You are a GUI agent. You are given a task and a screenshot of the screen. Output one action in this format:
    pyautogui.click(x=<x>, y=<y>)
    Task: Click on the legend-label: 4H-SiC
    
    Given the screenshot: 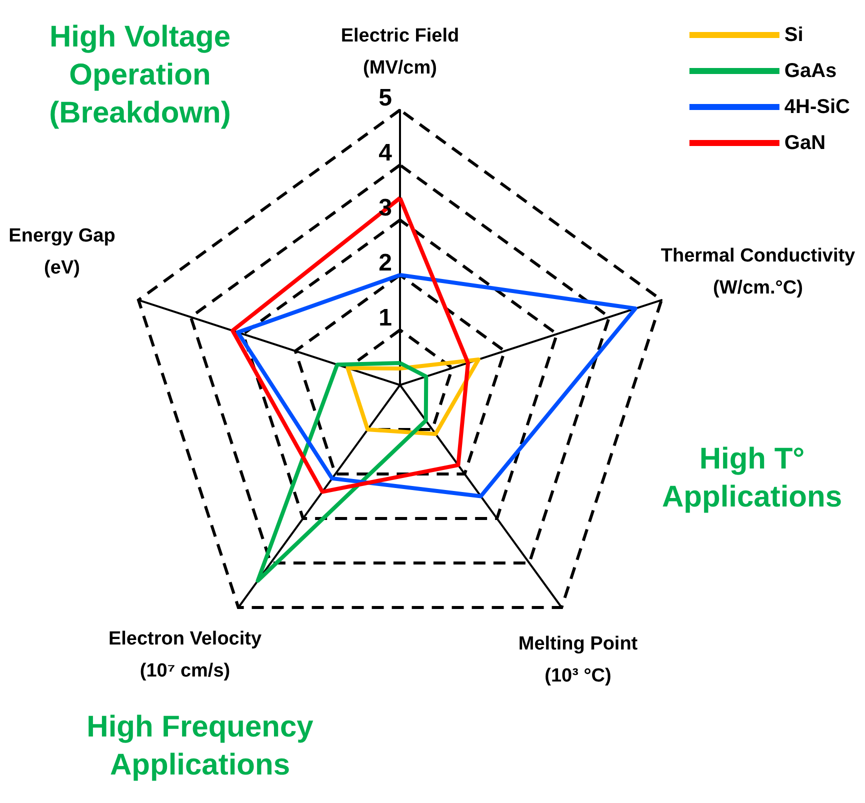 What is the action you would take?
    pyautogui.click(x=817, y=107)
    